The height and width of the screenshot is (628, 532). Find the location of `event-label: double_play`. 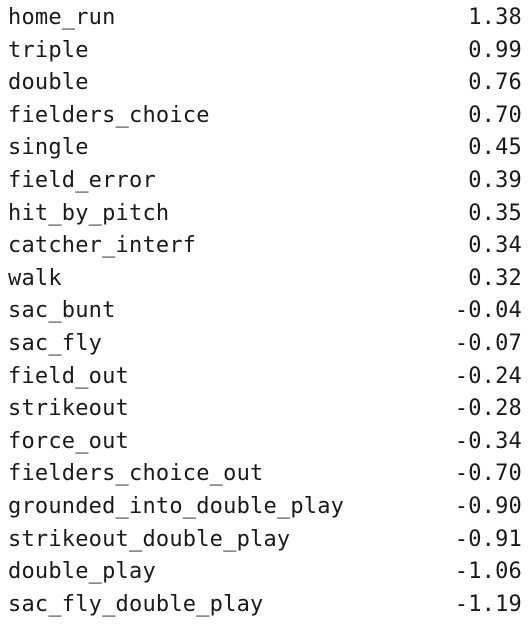

event-label: double_play is located at coordinates (82, 572).